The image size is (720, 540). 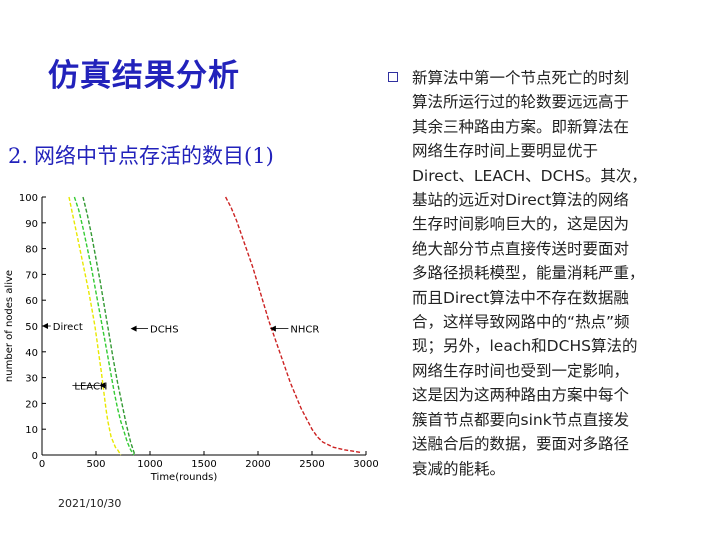 What do you see at coordinates (31, 275) in the screenshot?
I see `y-tick-label: 70` at bounding box center [31, 275].